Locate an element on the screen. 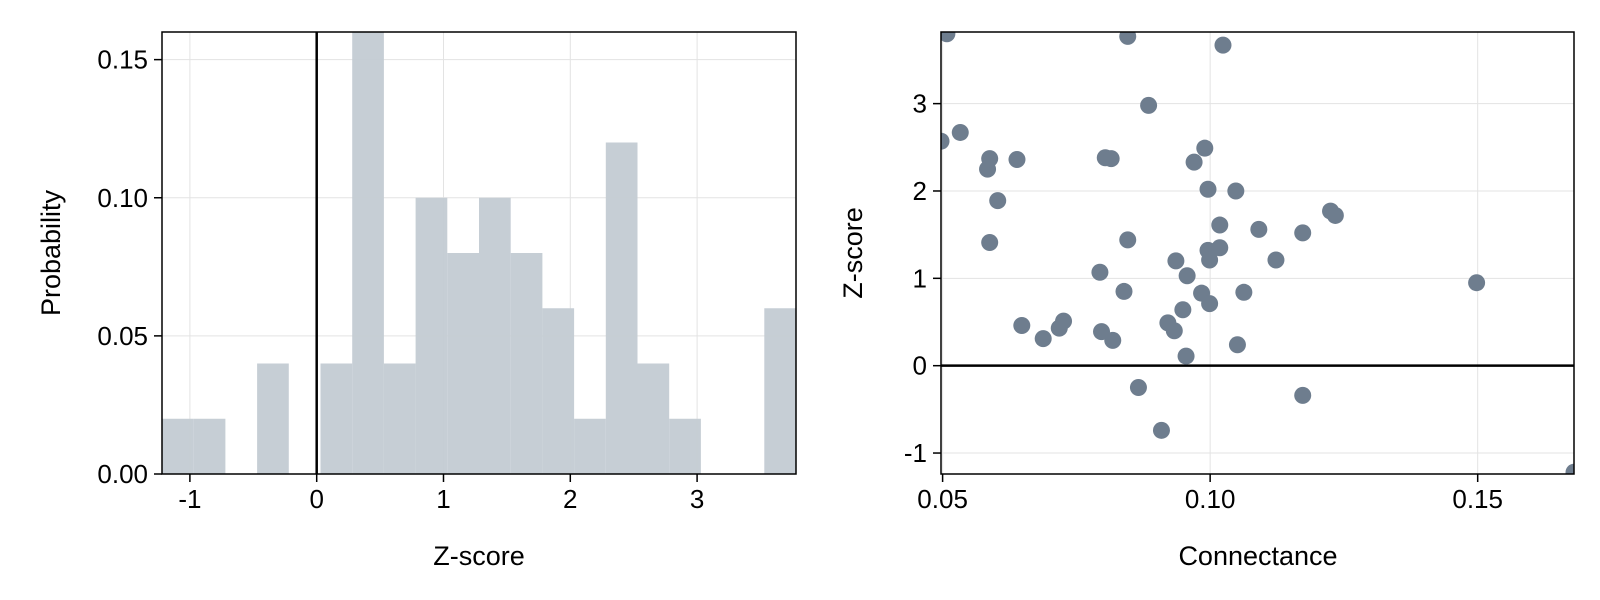 The image size is (1600, 600). histogram-y-tick-label: 0.05 is located at coordinates (122, 336).